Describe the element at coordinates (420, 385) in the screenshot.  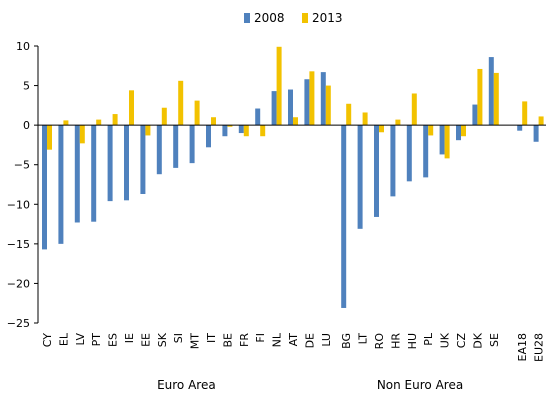
I see `group-label: Non Euro Area` at that location.